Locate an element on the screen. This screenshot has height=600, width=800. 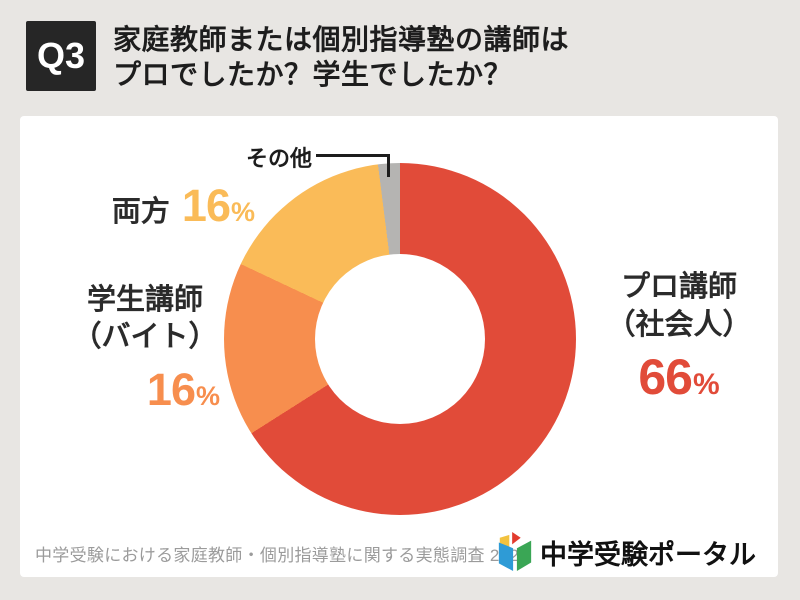
callout-student: 学生講師 （バイト） 16 % is located at coordinates (145, 349).